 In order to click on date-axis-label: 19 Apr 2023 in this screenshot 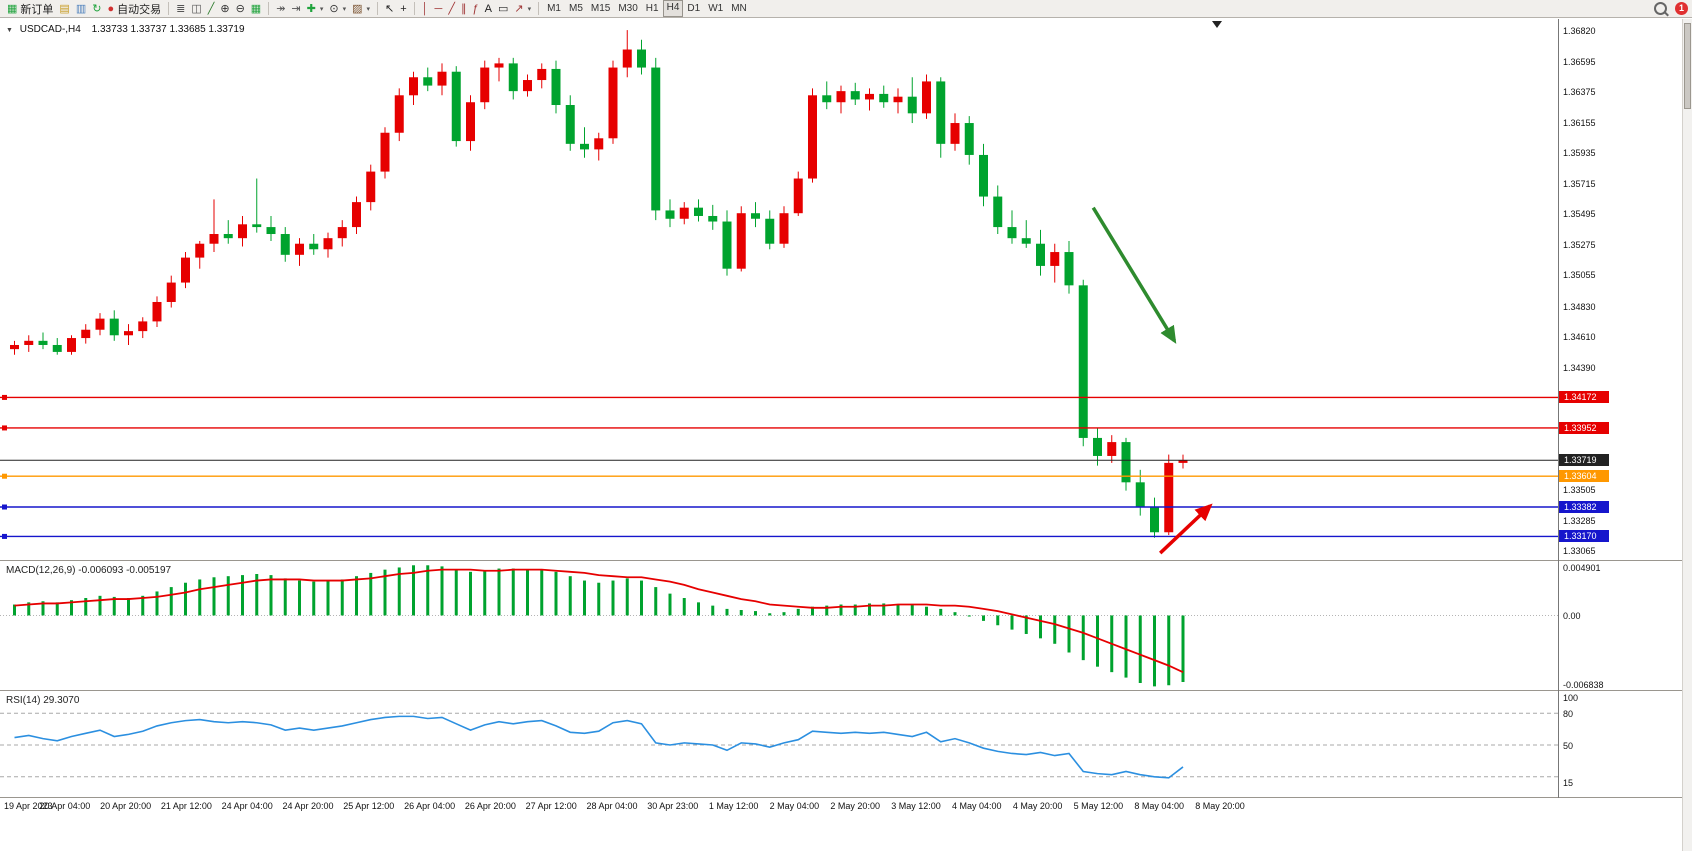, I will do `click(28, 806)`.